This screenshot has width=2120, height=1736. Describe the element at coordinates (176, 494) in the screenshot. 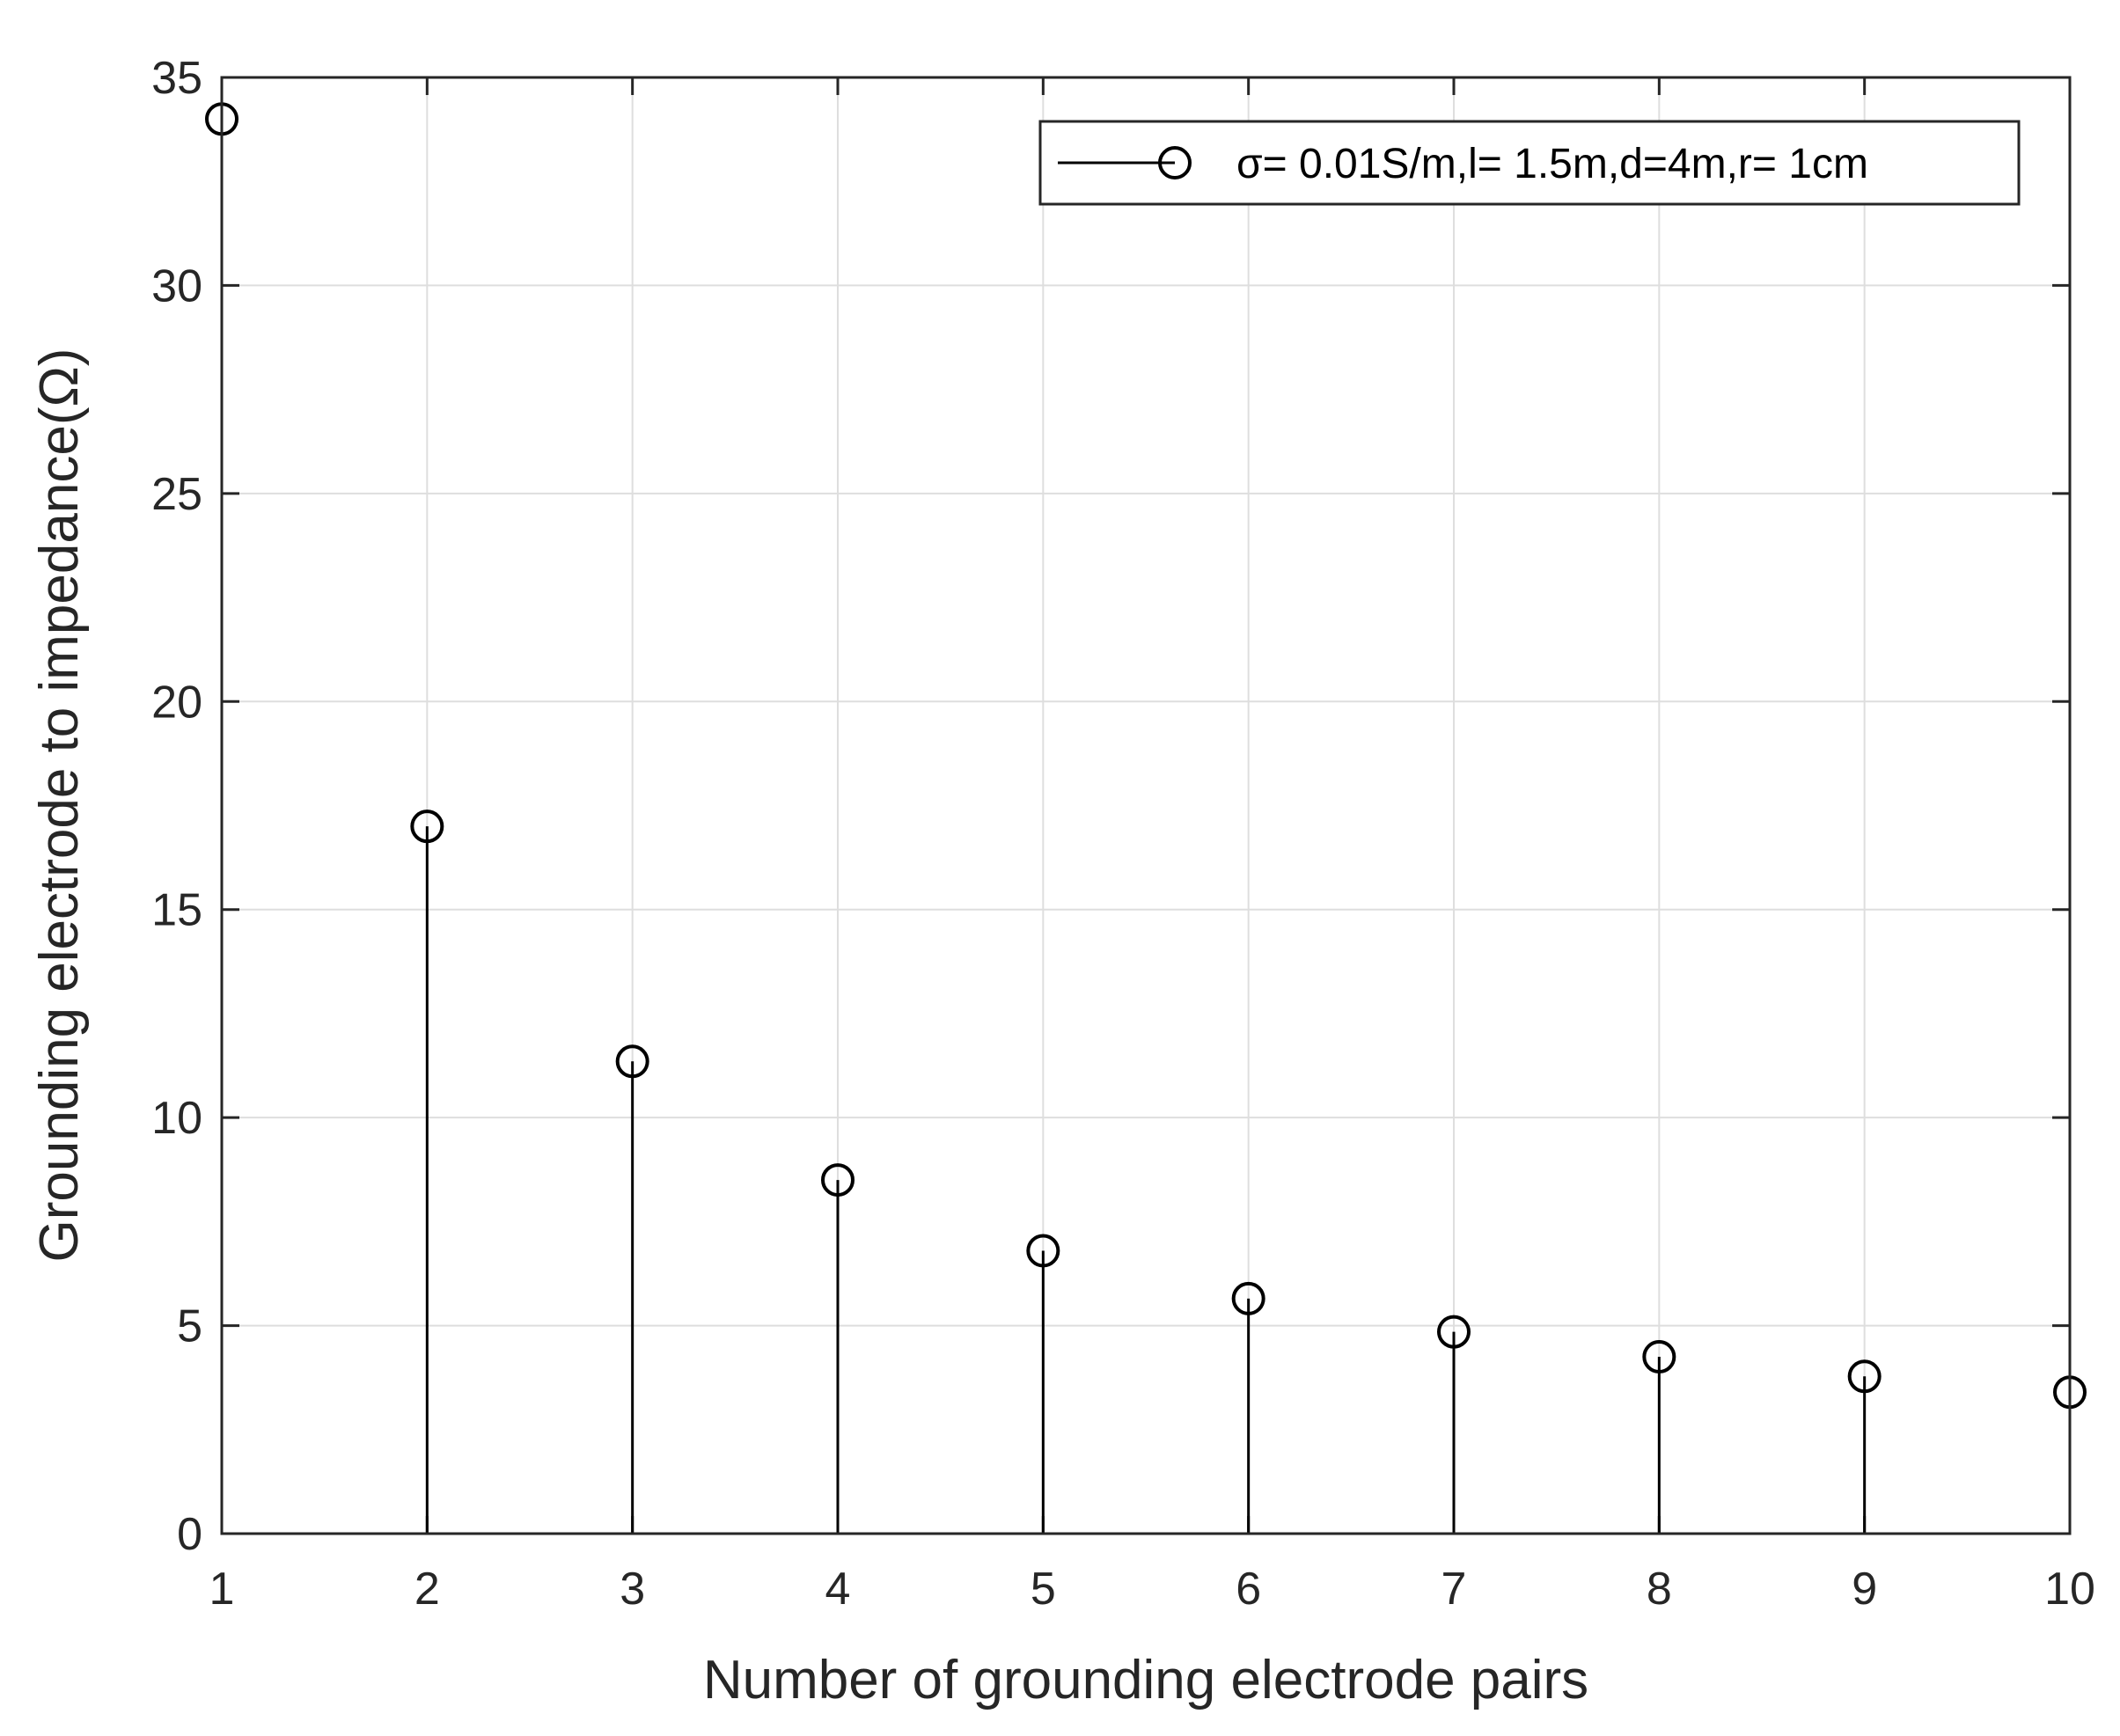

I see `y-tick-label: 25` at that location.